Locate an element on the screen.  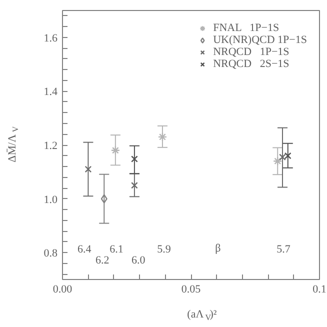
annotation: 5.9 is located at coordinates (164, 250).